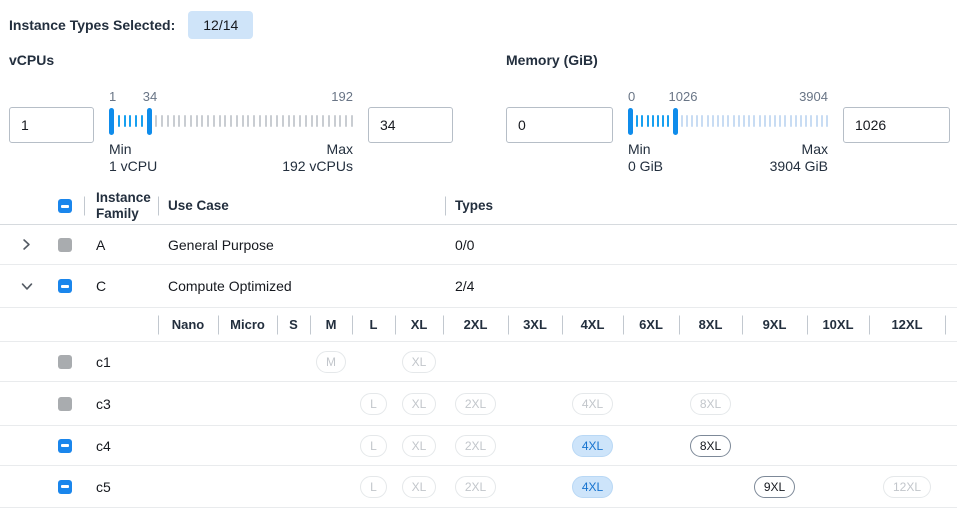 The width and height of the screenshot is (957, 510). I want to click on memory-slider-track, so click(728, 121).